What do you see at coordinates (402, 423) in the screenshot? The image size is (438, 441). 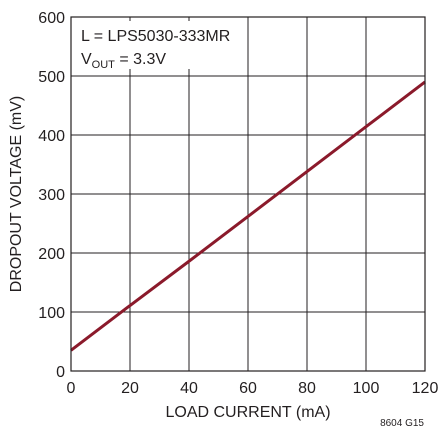 I see `figure-code: 8604 G15` at bounding box center [402, 423].